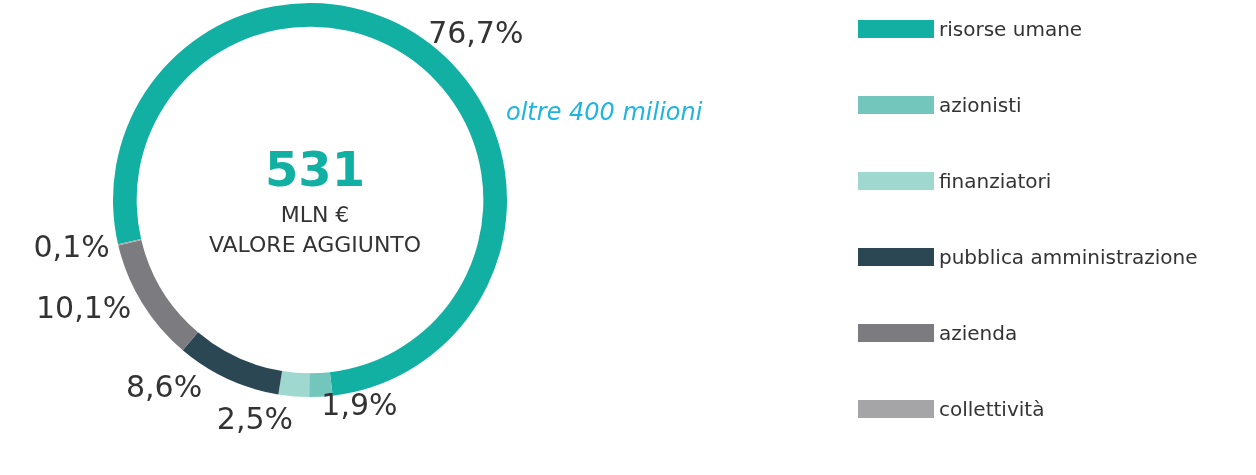 The image size is (1256, 475). I want to click on data-label: 2,5%, so click(255, 418).